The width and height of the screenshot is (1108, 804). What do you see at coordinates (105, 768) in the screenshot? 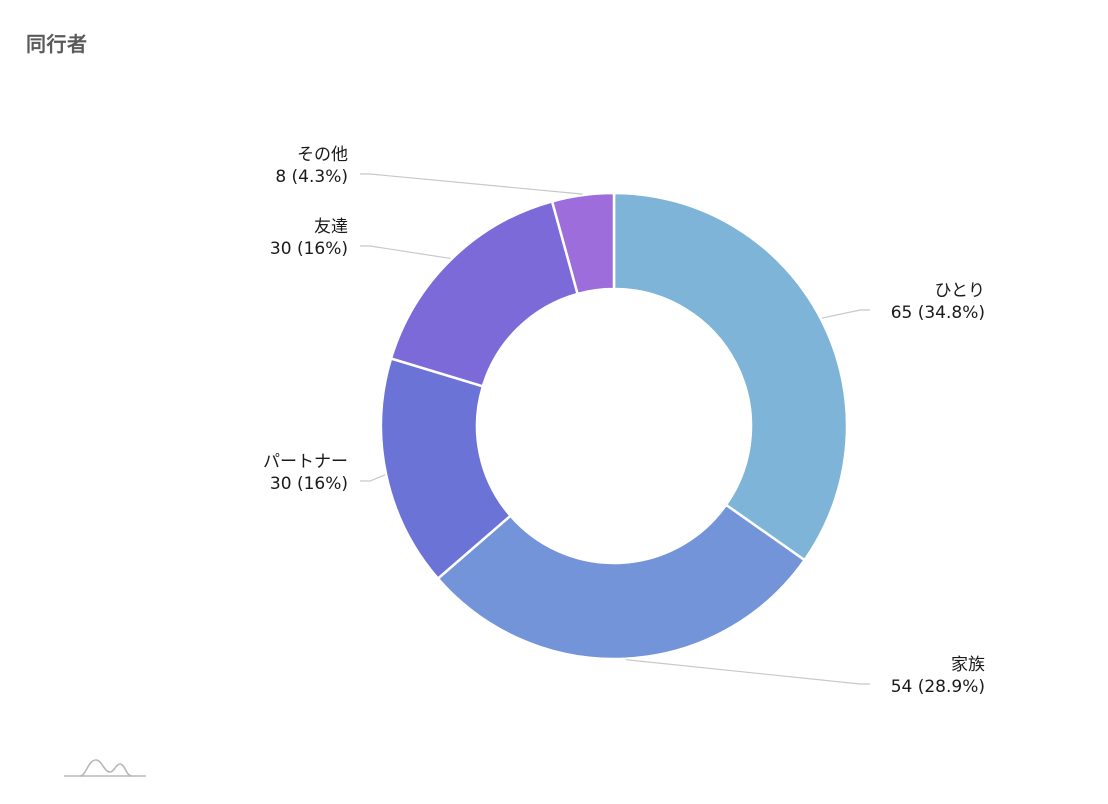
I see `watermark-logo-icon` at bounding box center [105, 768].